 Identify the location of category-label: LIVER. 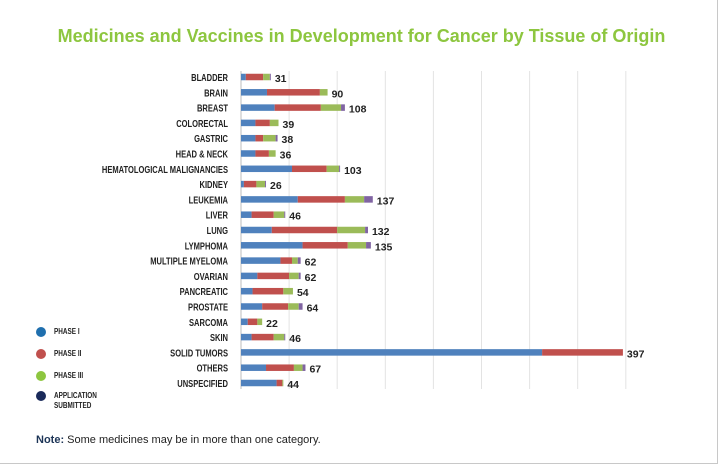
(217, 215).